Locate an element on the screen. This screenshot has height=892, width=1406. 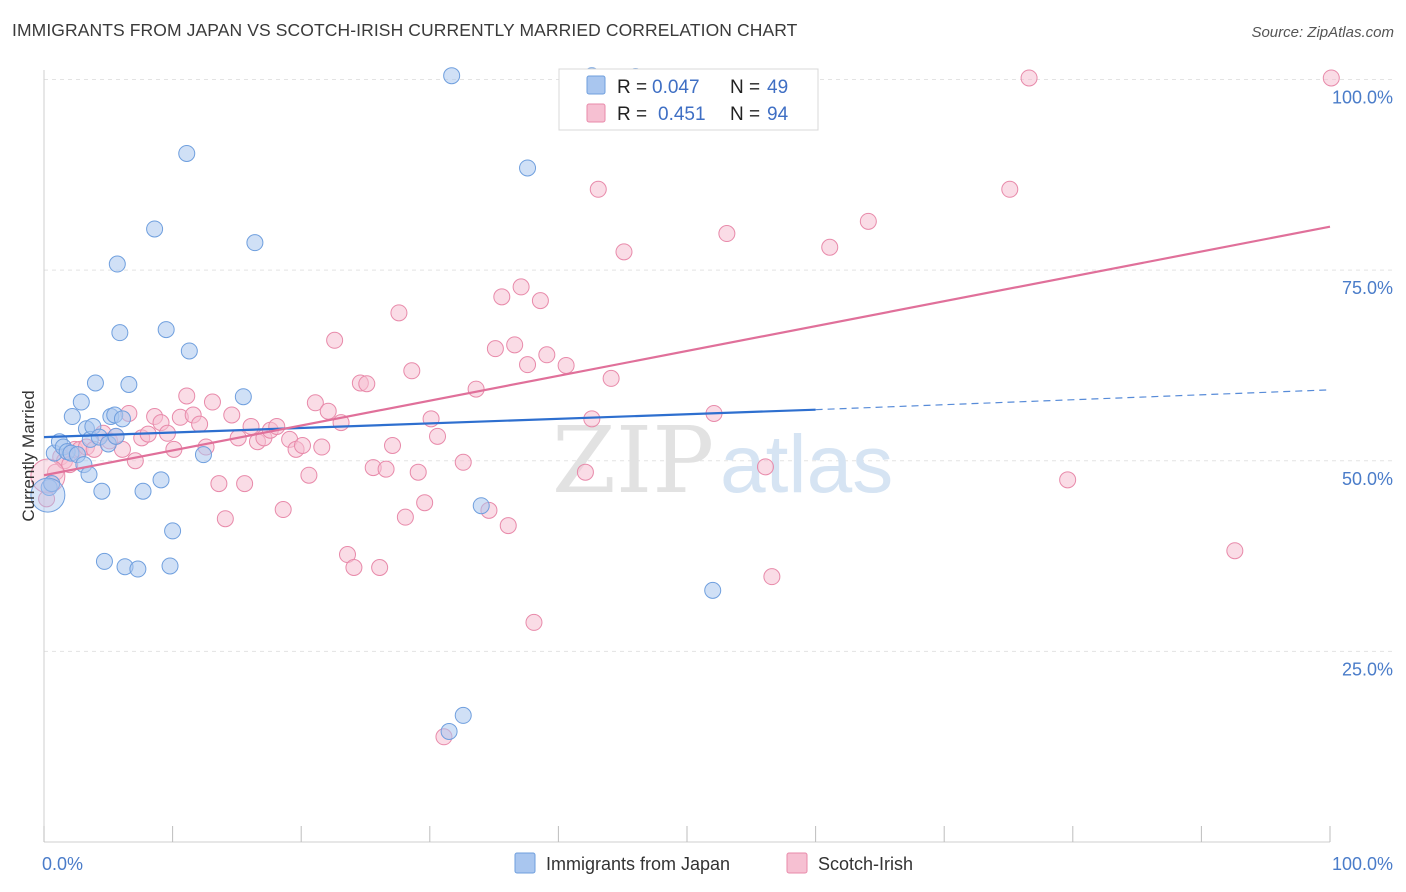
bottom-legend-label-japan: Immigrants from Japan is located at coordinates (638, 864).